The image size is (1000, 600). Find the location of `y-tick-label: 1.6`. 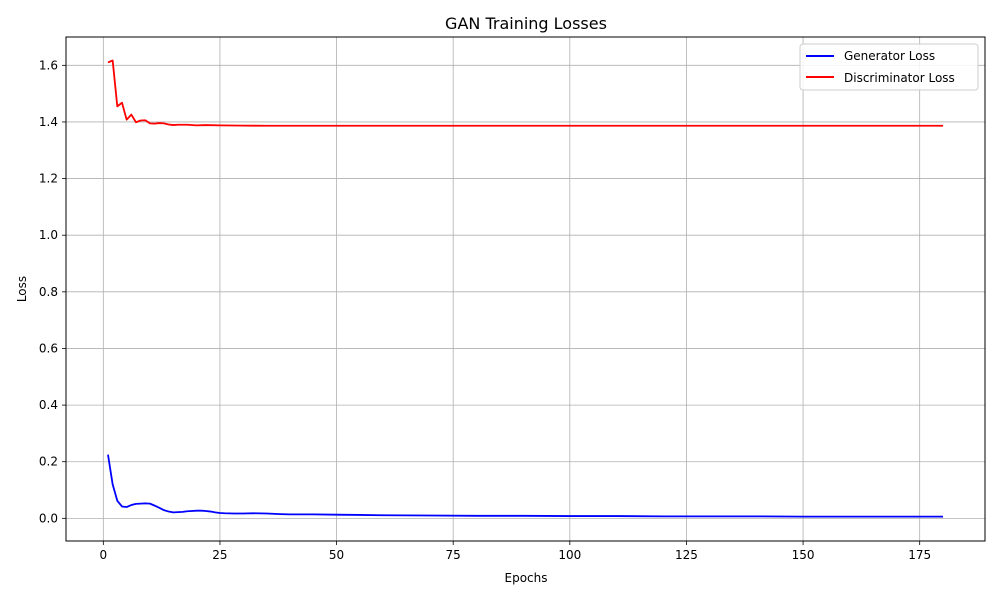

y-tick-label: 1.6 is located at coordinates (48, 65).